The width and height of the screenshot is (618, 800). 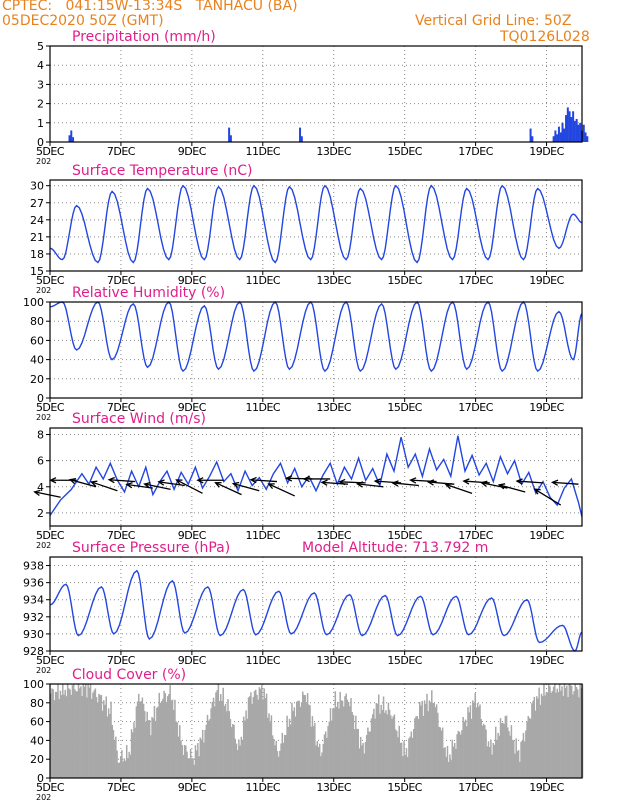 What do you see at coordinates (40, 513) in the screenshot?
I see `y-tick-label: 2` at bounding box center [40, 513].